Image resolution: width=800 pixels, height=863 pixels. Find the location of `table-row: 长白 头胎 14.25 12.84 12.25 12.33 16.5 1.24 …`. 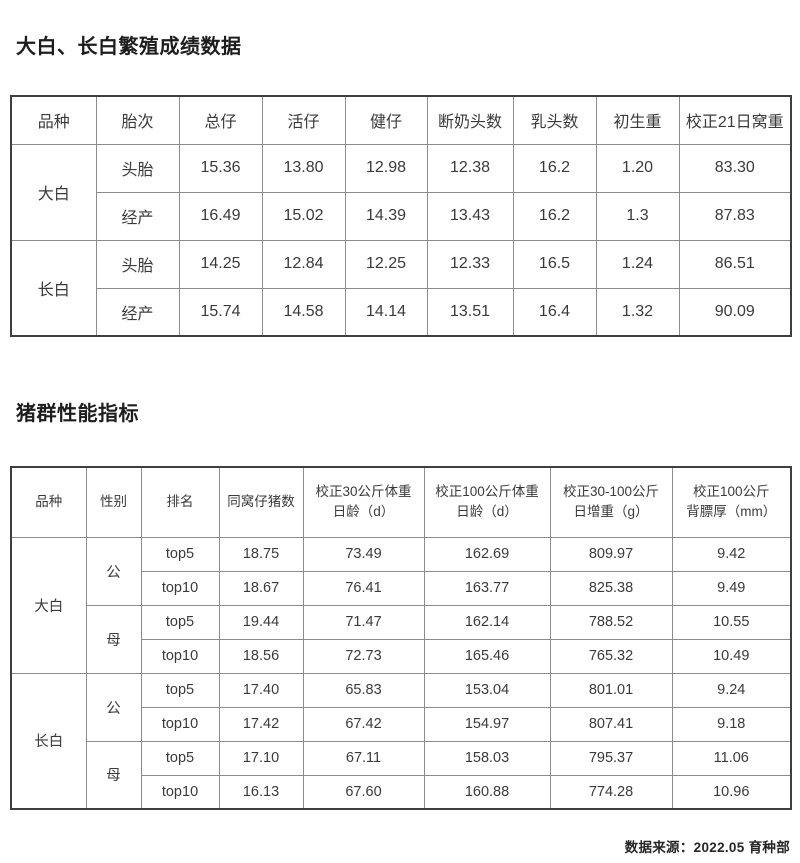

table-row: 长白 头胎 14.25 12.84 12.25 12.33 16.5 1.24 … is located at coordinates (401, 288).